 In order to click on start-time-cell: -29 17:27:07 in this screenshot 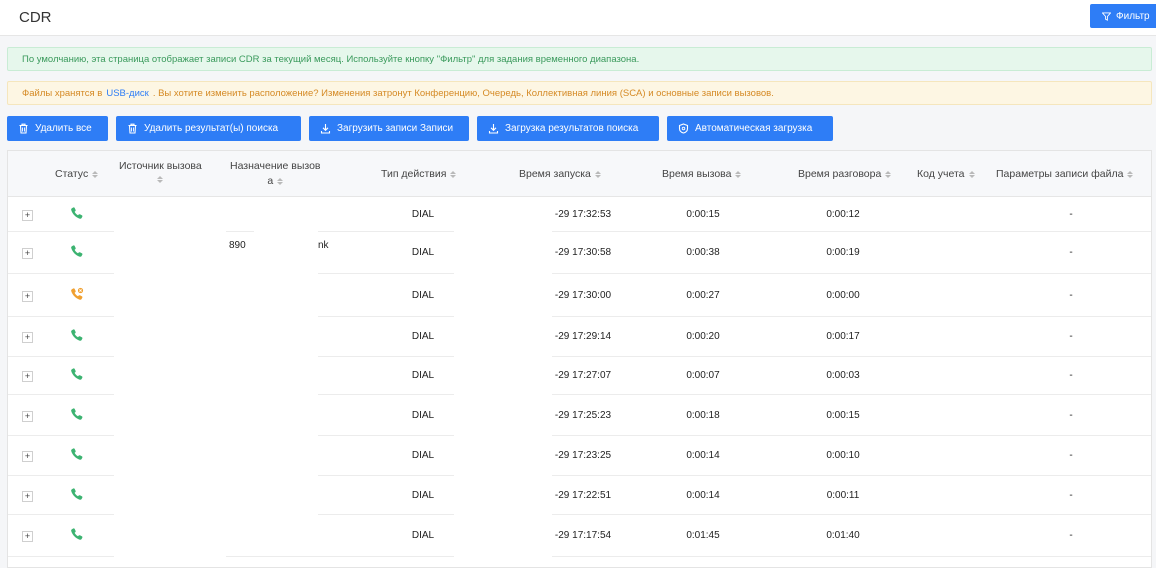, I will do `click(583, 375)`.